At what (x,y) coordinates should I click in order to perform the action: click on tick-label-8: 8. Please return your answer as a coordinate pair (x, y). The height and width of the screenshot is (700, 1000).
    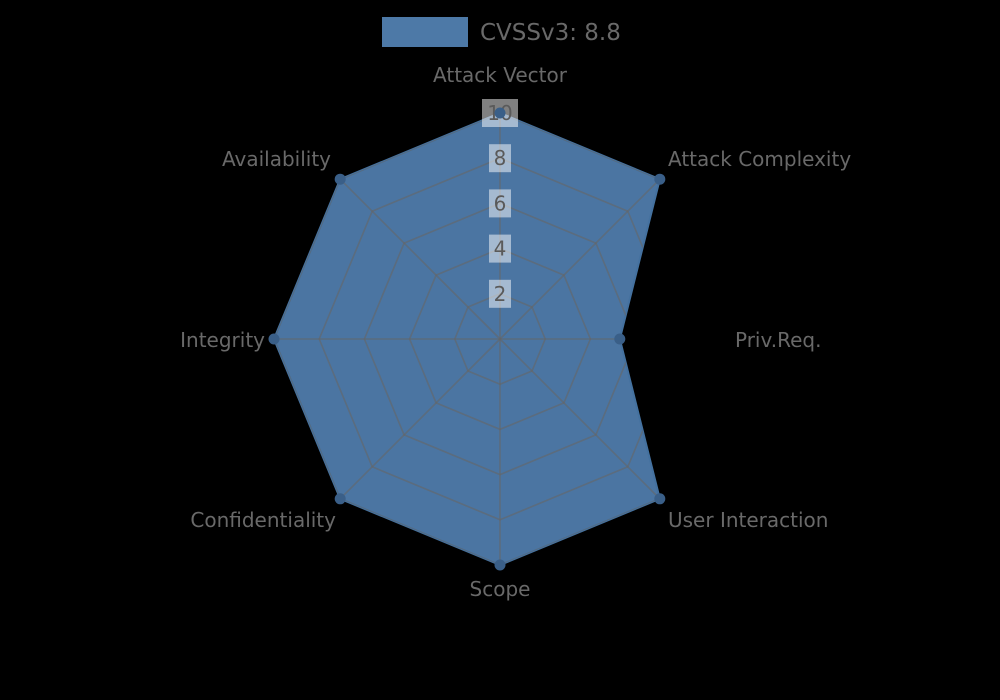
    Looking at the image, I should click on (500, 158).